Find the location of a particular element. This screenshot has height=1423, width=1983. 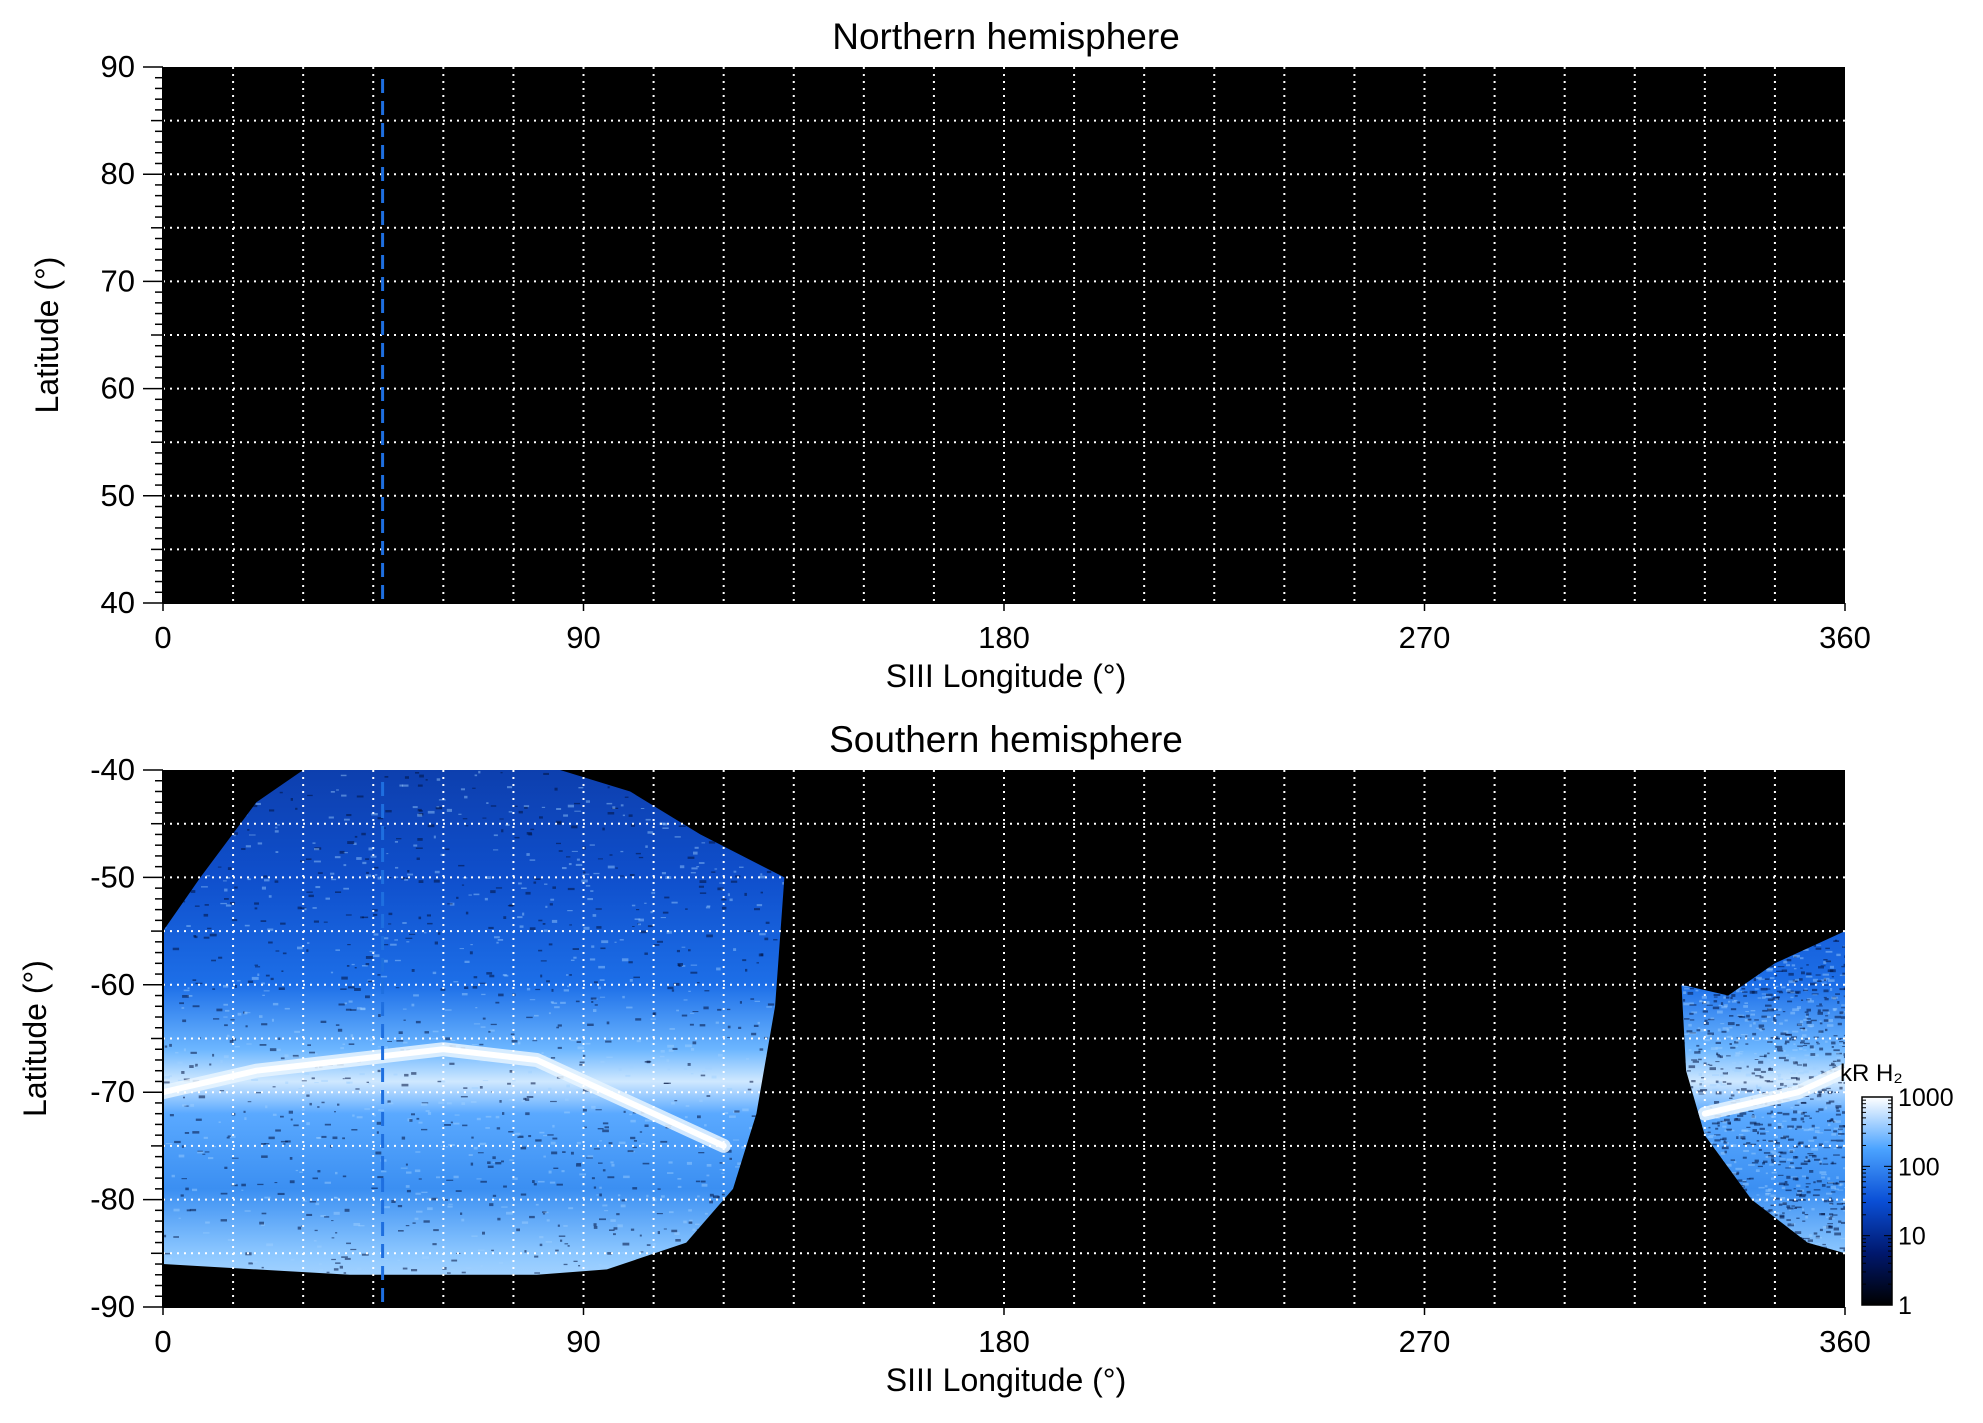

chart-title: Northern hemisphere is located at coordinates (1006, 36).